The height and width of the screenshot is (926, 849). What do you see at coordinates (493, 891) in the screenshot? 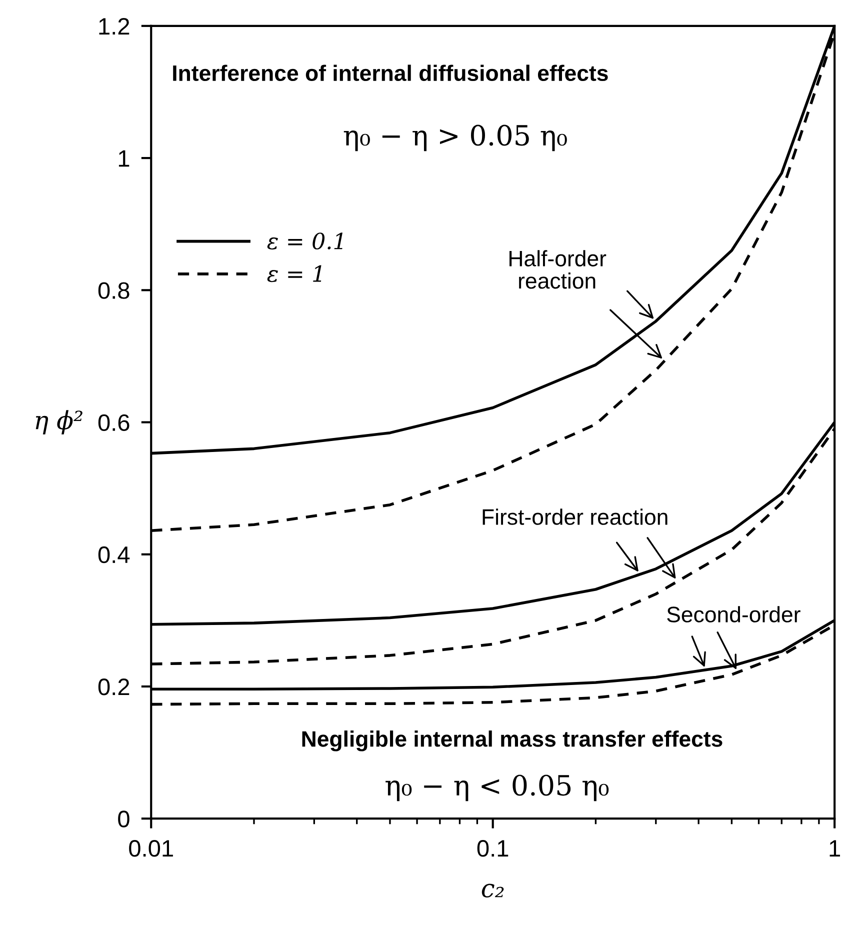
I see `x-axis-title: c₂` at bounding box center [493, 891].